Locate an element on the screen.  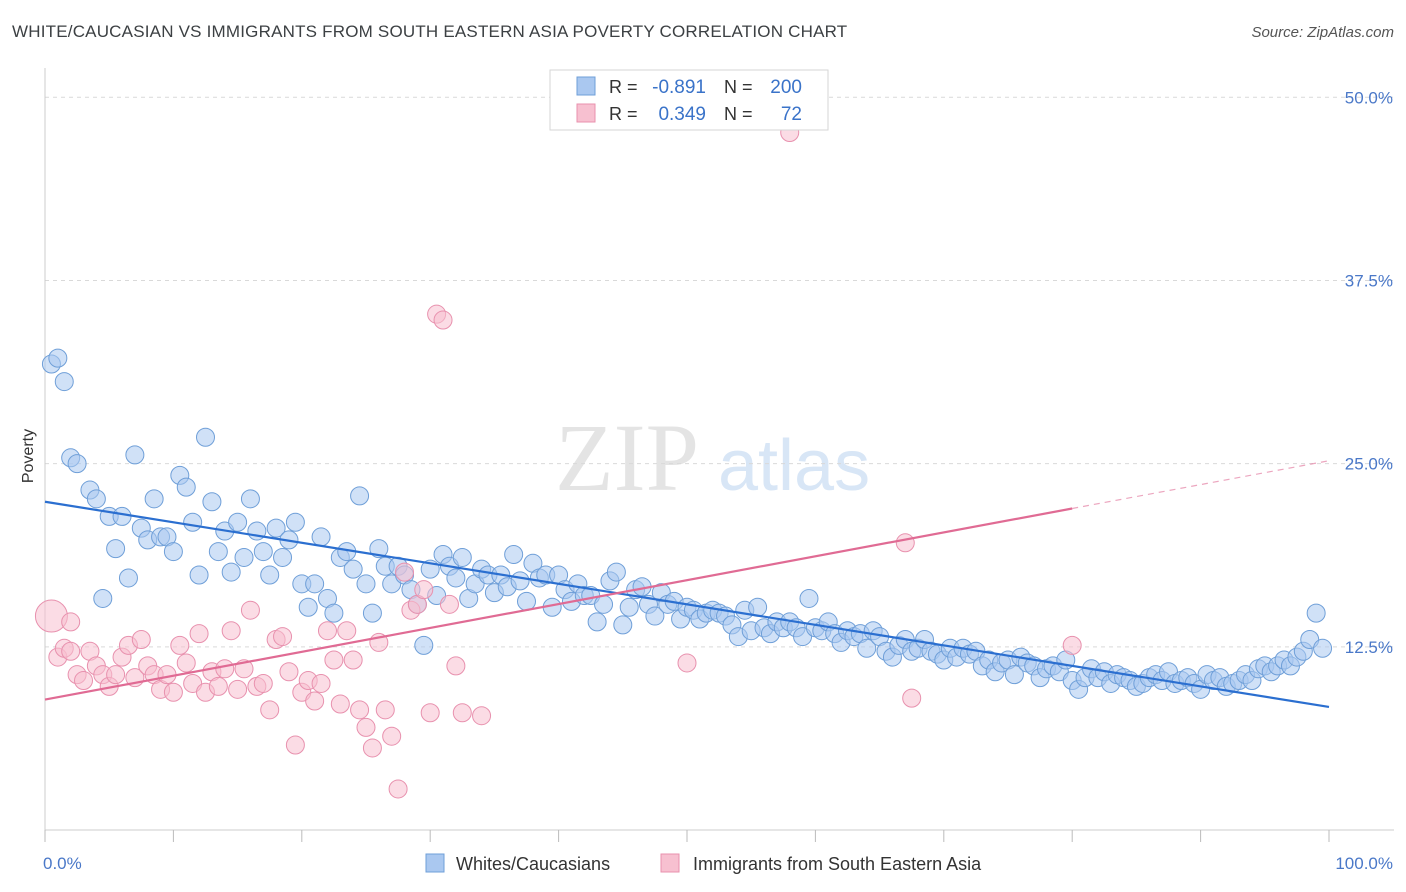
legend-r-value-1: -0.891 is located at coordinates (679, 87).